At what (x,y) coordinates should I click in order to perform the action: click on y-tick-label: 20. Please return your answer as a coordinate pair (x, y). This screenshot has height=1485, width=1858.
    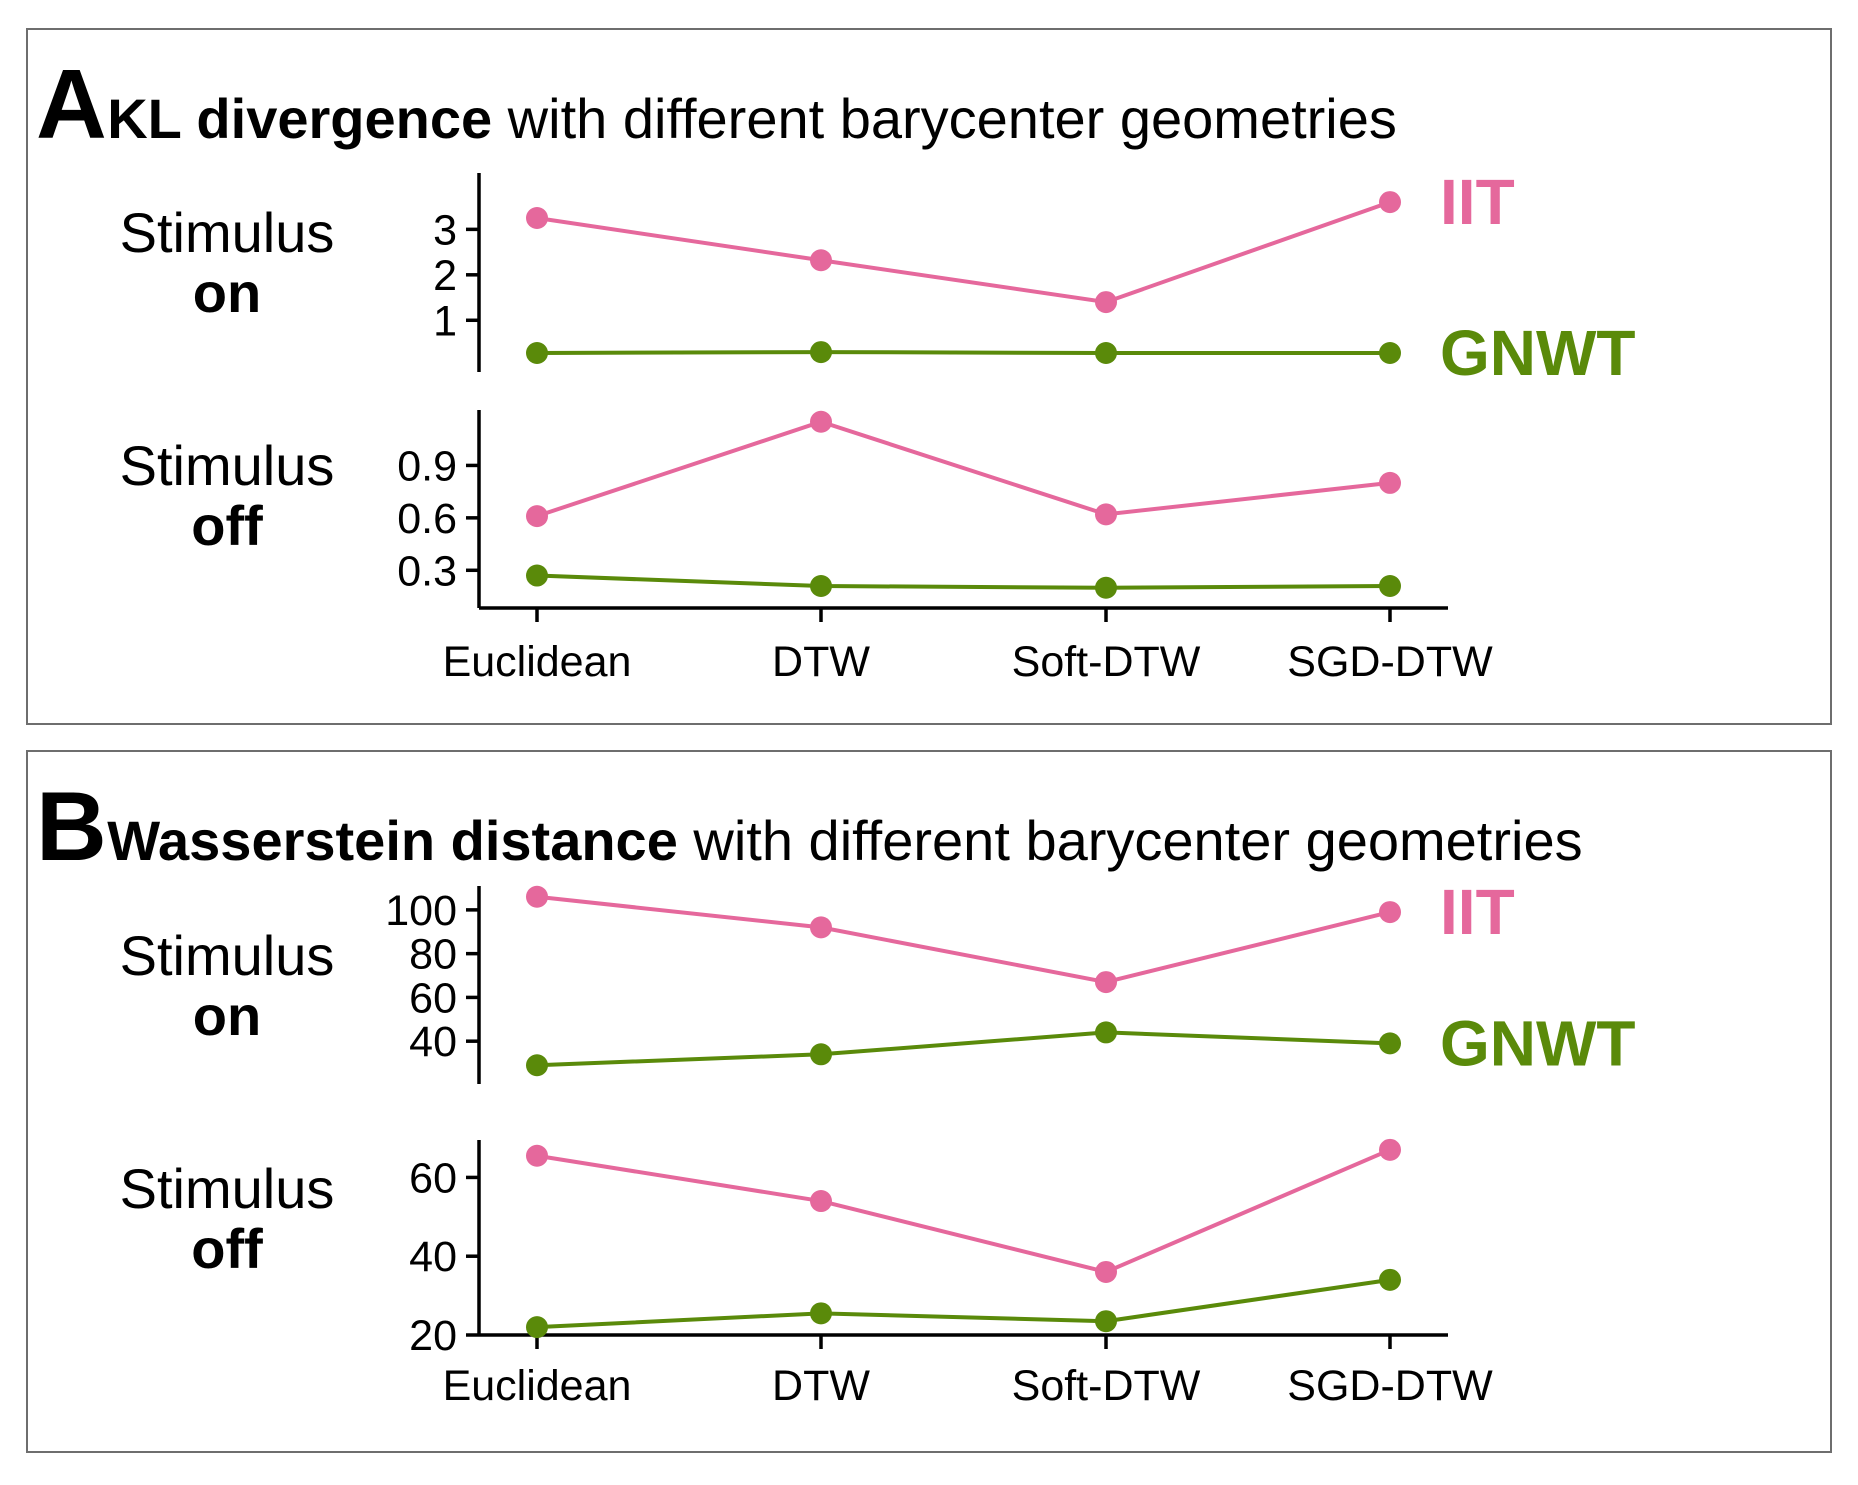
    Looking at the image, I should click on (433, 1336).